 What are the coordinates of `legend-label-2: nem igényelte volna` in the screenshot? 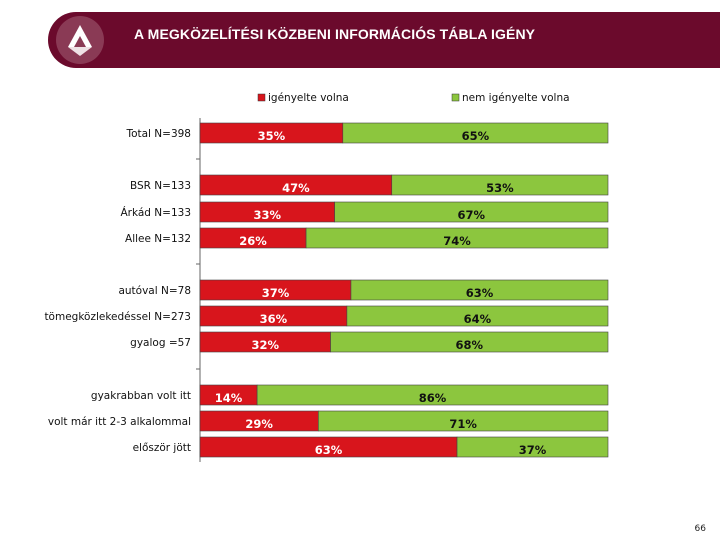 It's located at (516, 98).